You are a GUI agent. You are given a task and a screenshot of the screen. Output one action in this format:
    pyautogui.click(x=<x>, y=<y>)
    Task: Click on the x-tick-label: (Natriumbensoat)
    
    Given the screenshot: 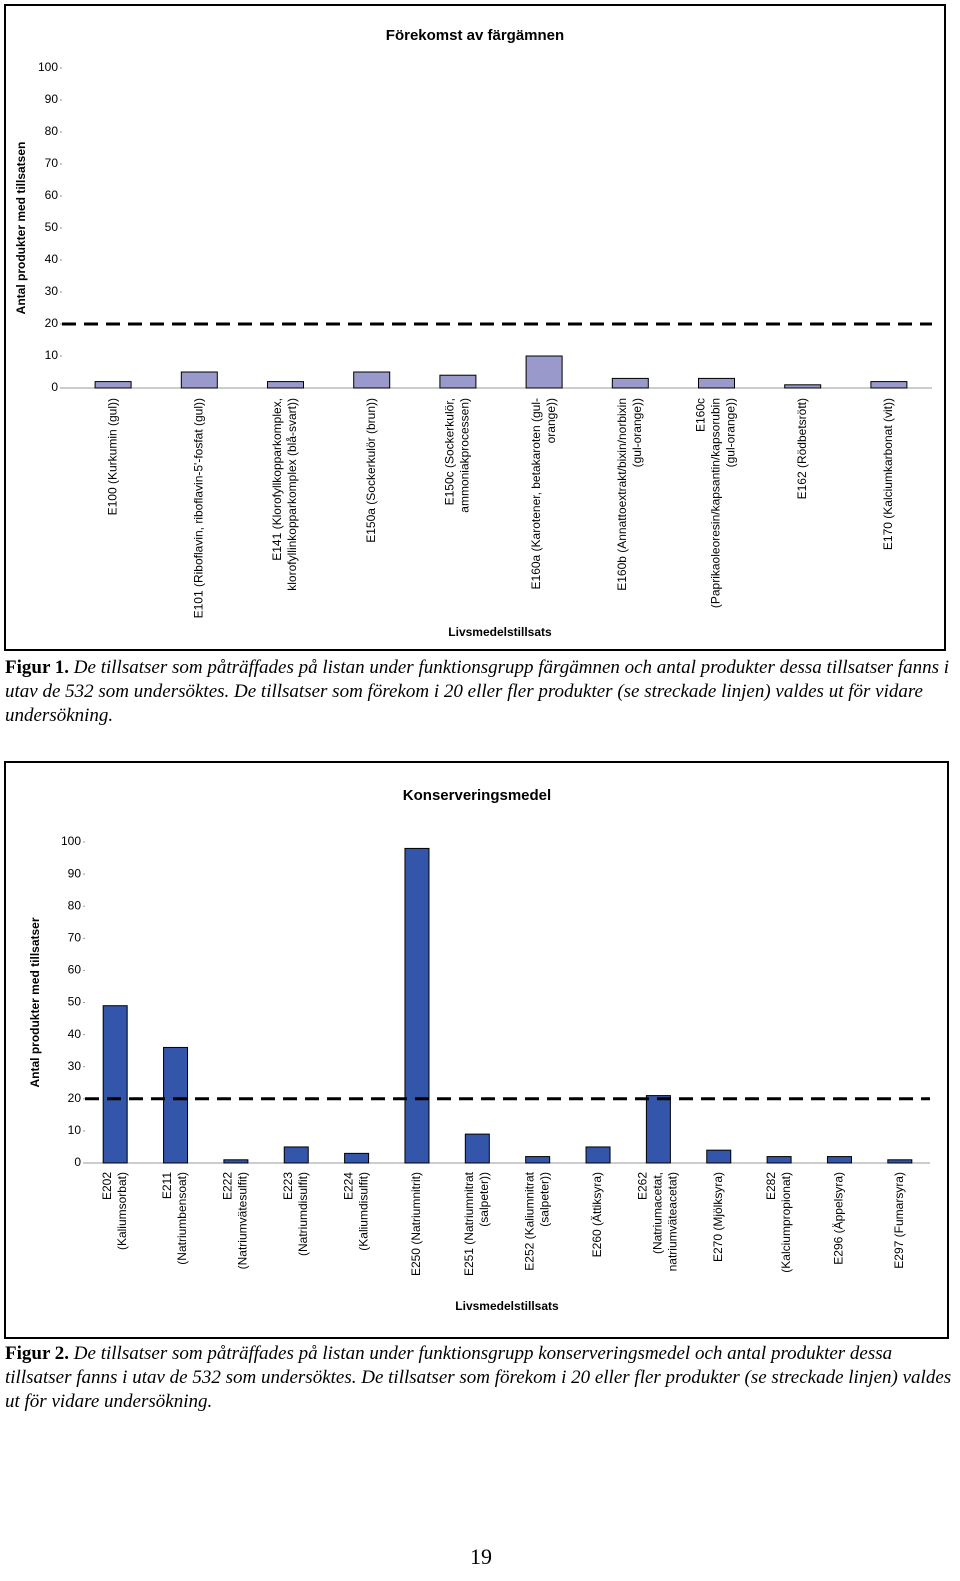 What is the action you would take?
    pyautogui.click(x=182, y=1218)
    